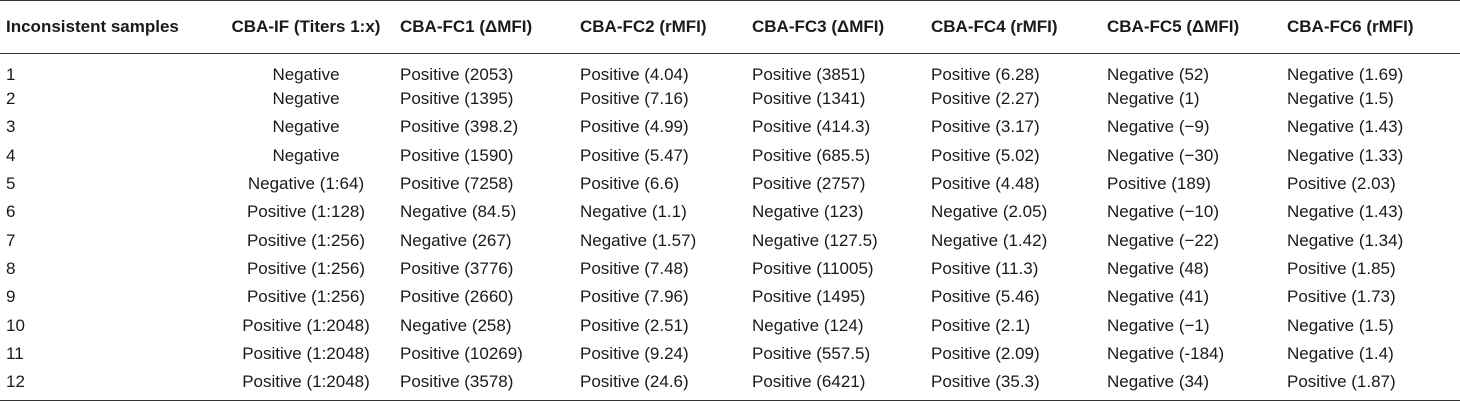  I want to click on sample-id-cell: 11, so click(15, 353).